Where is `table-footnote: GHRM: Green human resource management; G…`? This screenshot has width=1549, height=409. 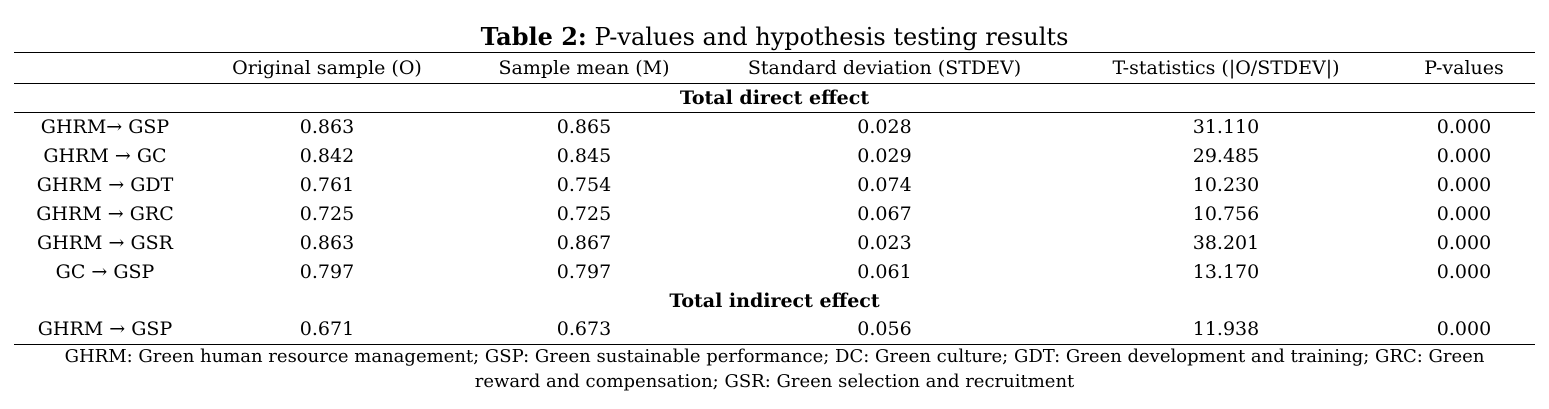
table-footnote: GHRM: Green human resource management; G… is located at coordinates (774, 369).